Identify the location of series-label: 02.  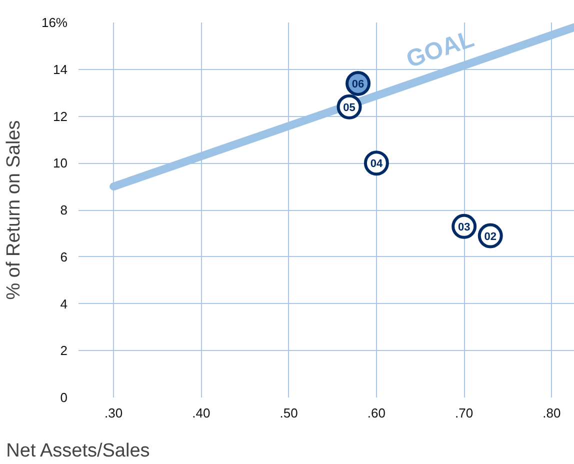
(490, 236).